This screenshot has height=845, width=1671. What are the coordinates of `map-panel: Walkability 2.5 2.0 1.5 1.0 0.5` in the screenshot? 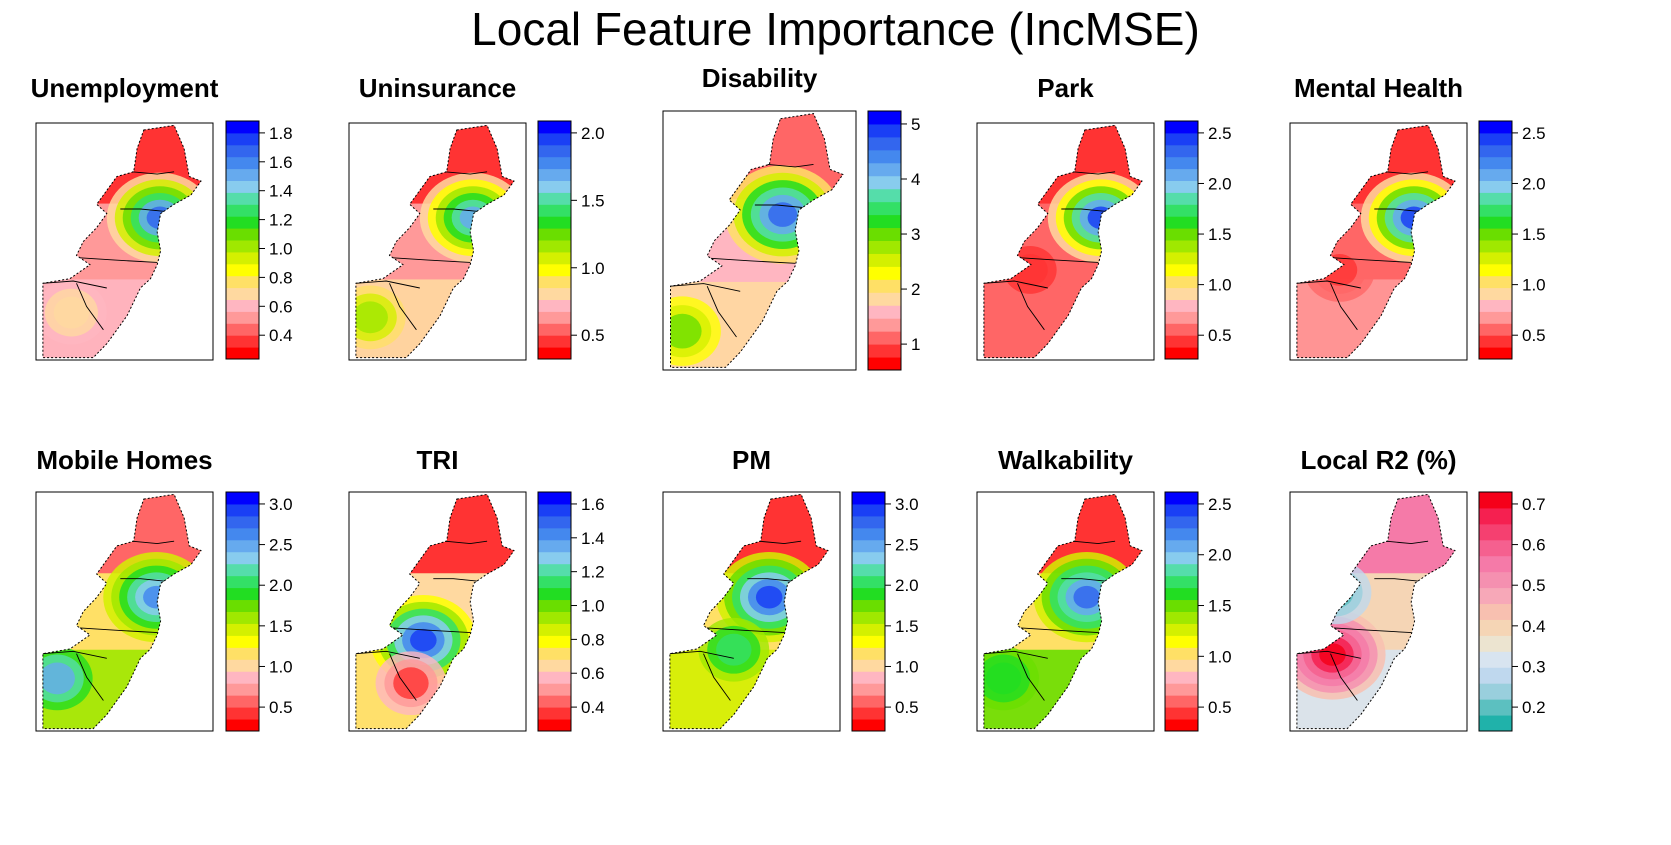 It's located at (1104, 588).